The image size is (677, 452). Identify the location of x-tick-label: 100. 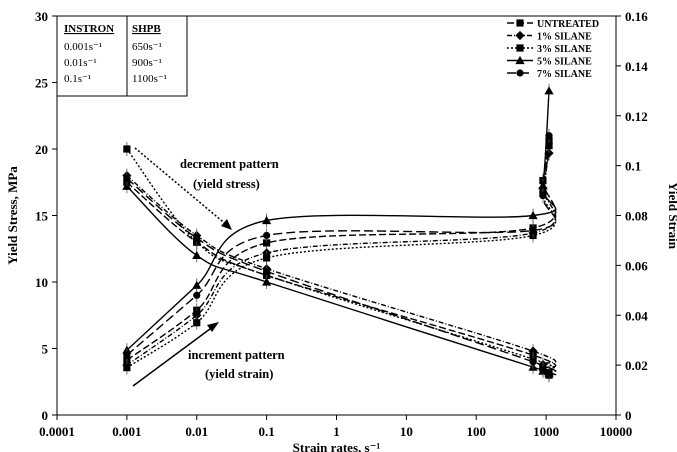
(477, 431).